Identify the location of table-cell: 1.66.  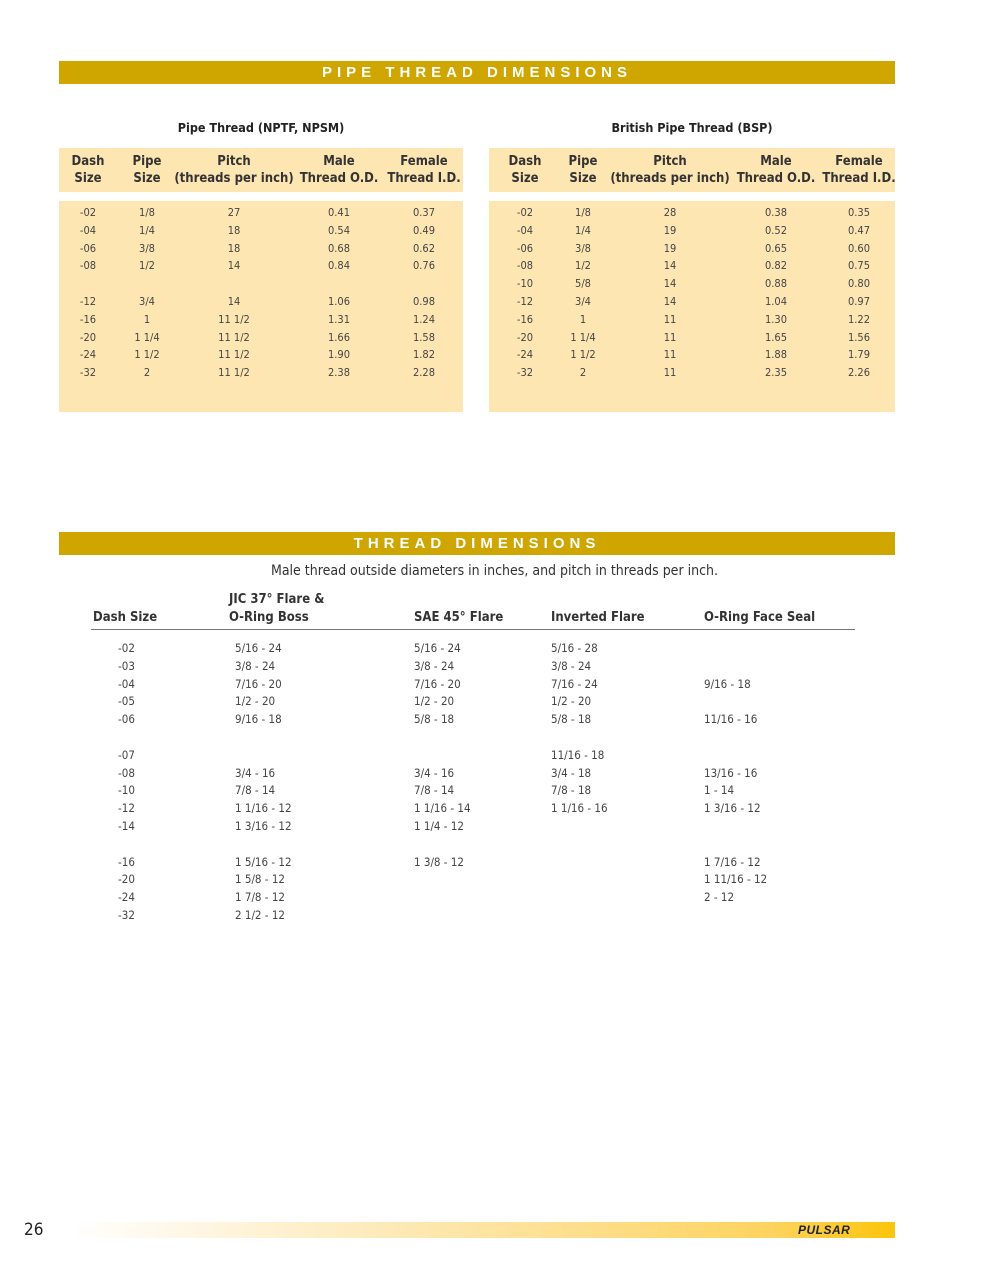
(339, 337).